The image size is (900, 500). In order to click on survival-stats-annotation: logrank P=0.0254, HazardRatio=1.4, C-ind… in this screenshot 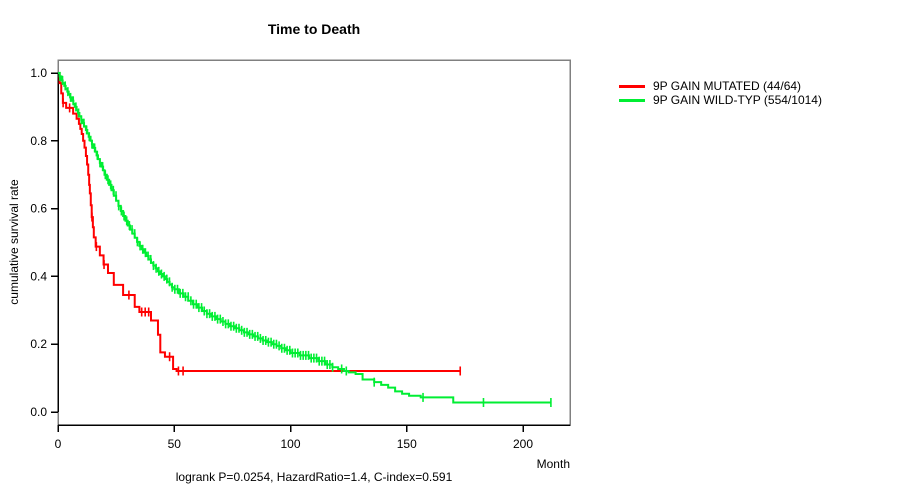, I will do `click(314, 477)`.